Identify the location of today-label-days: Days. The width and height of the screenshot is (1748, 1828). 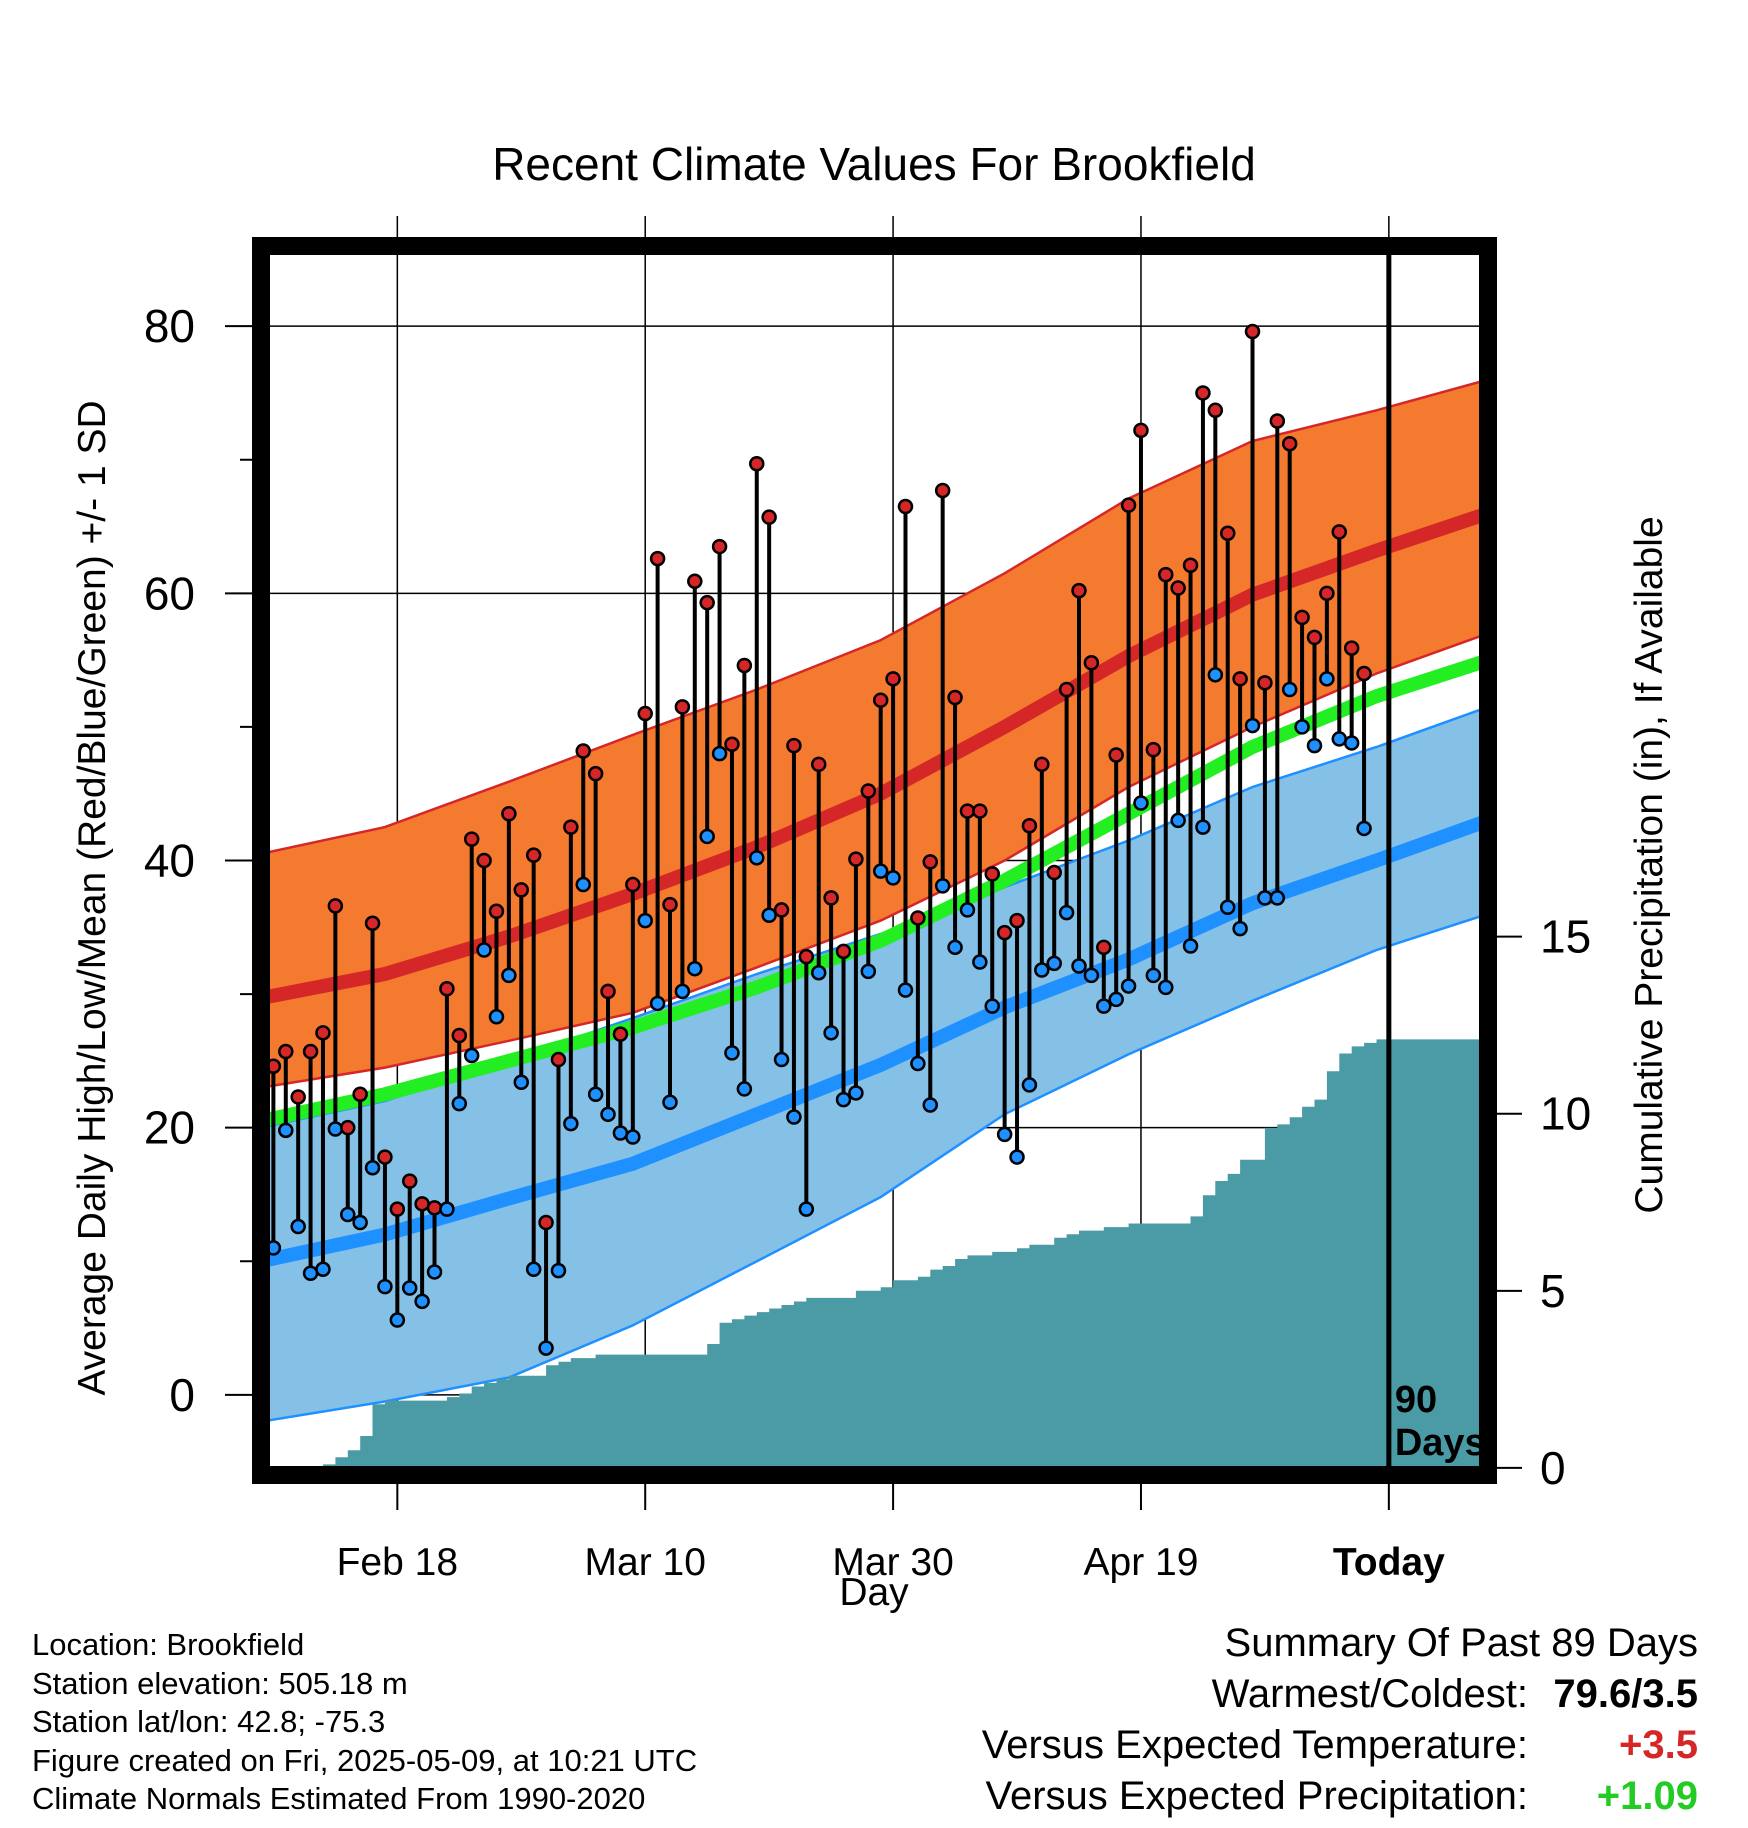
(1440, 1443).